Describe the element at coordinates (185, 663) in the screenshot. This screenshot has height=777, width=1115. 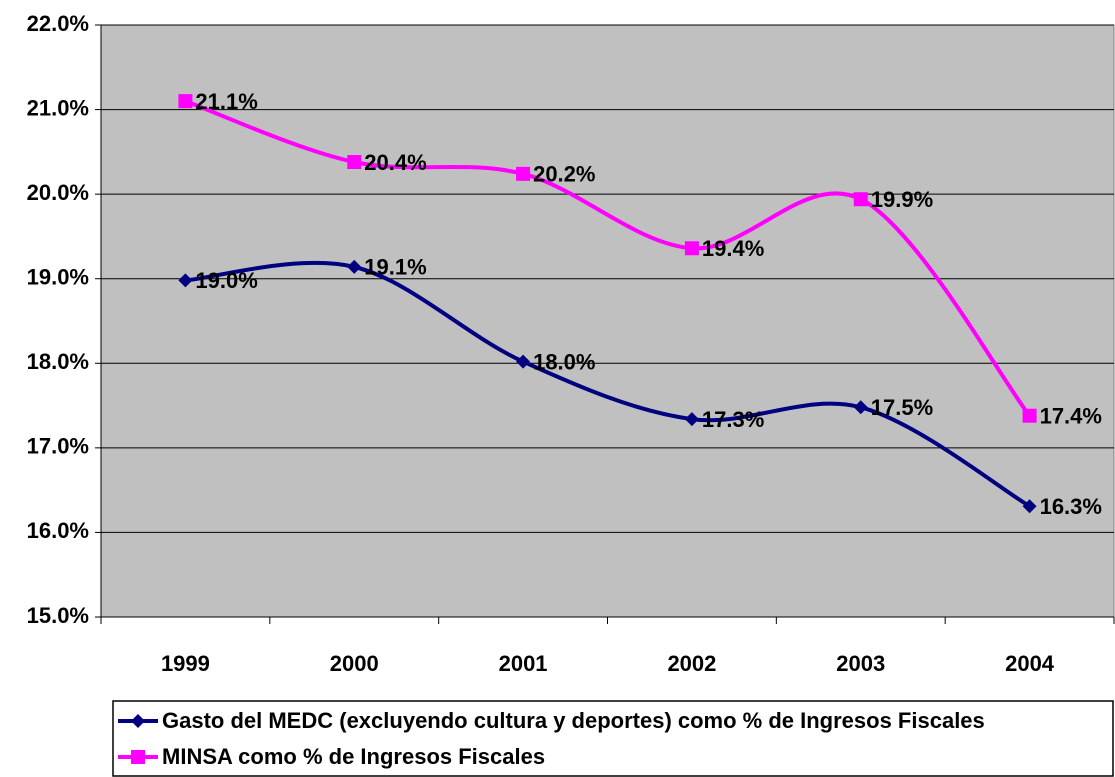
I see `x-tick-label: 1999` at that location.